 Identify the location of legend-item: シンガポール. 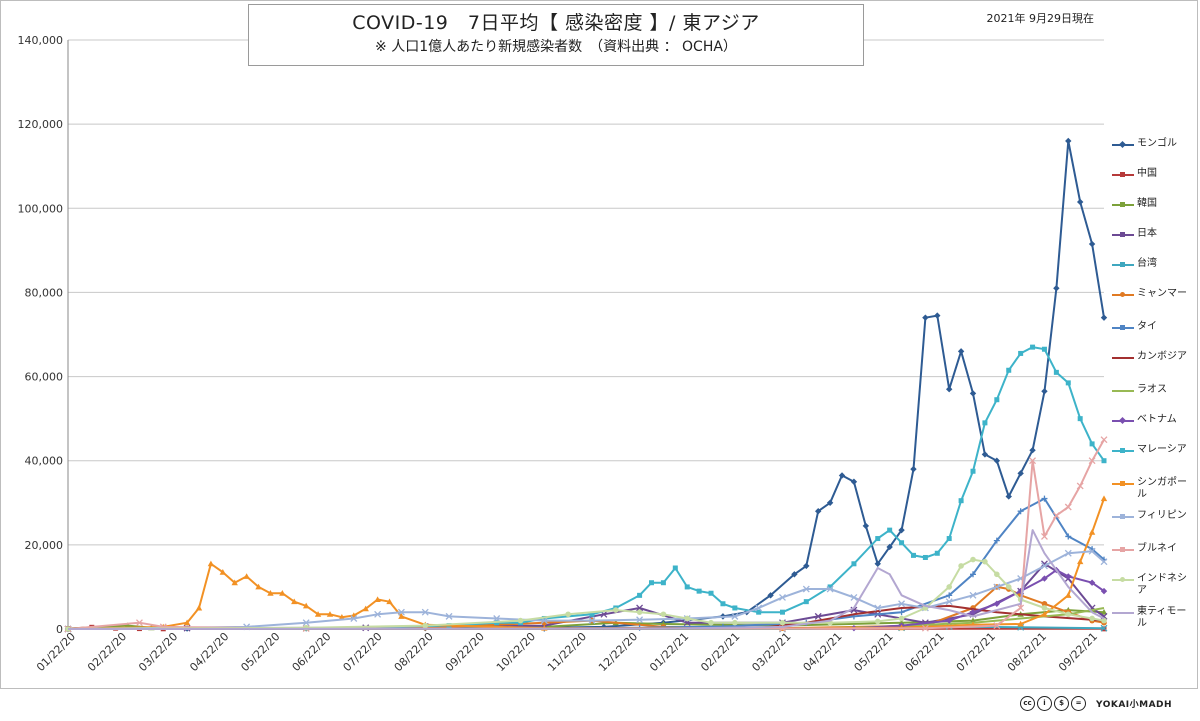
(1156, 493).